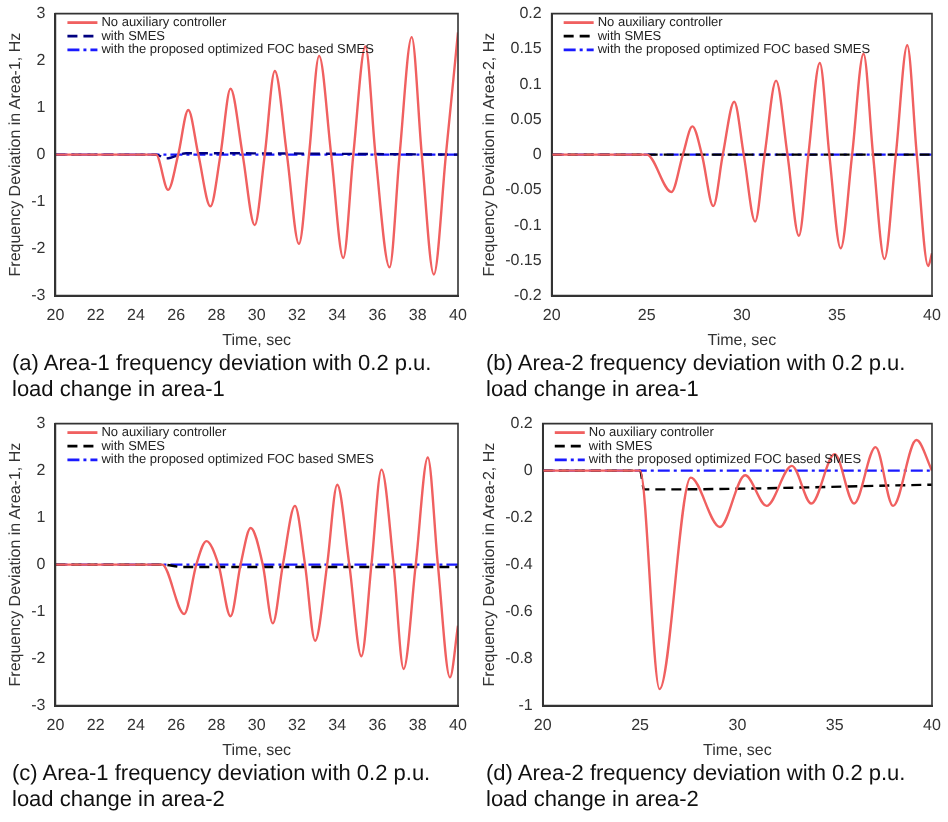 The height and width of the screenshot is (822, 948). I want to click on y-tick-label: -0.4, so click(519, 564).